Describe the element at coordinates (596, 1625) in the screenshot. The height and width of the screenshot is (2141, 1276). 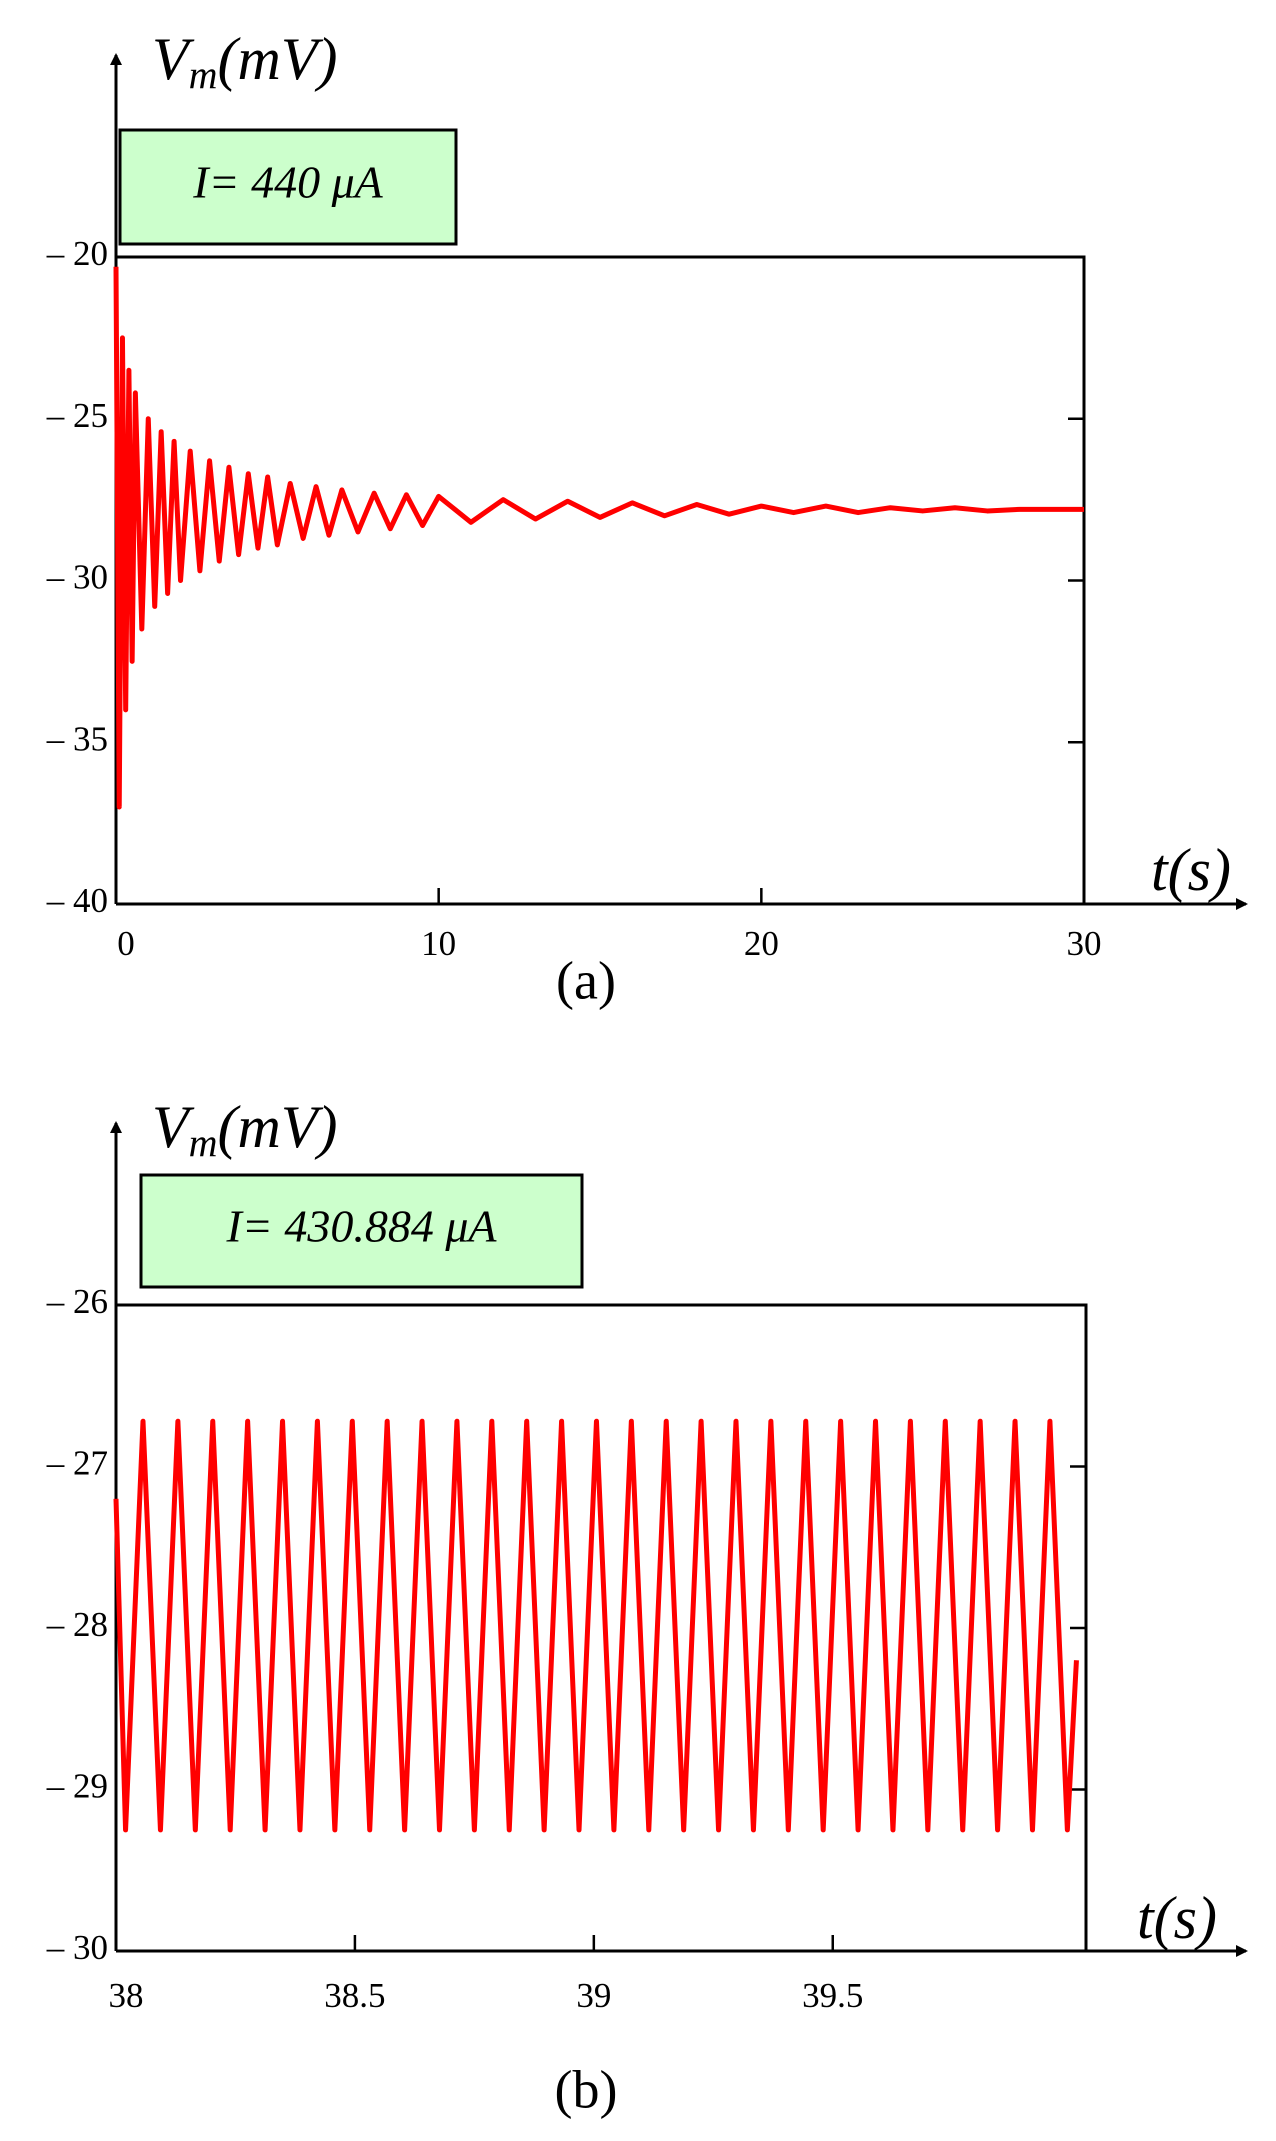
I see `data-line` at that location.